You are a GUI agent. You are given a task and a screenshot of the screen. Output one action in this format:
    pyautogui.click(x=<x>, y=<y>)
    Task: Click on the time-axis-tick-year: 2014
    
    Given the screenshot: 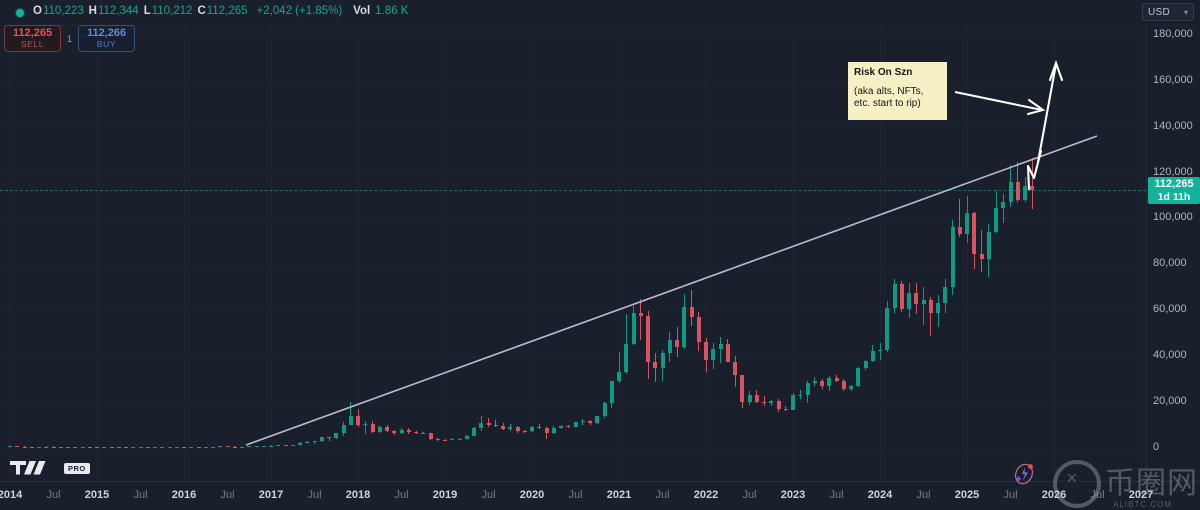 What is the action you would take?
    pyautogui.click(x=11, y=495)
    